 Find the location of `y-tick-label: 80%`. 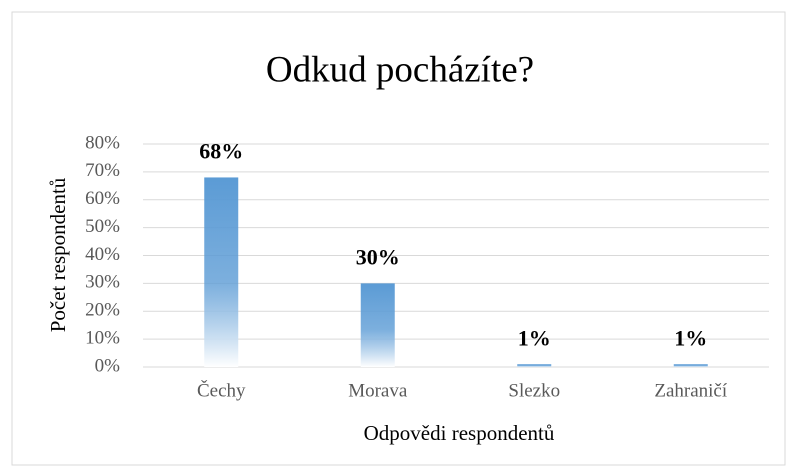

y-tick-label: 80% is located at coordinates (102, 142).